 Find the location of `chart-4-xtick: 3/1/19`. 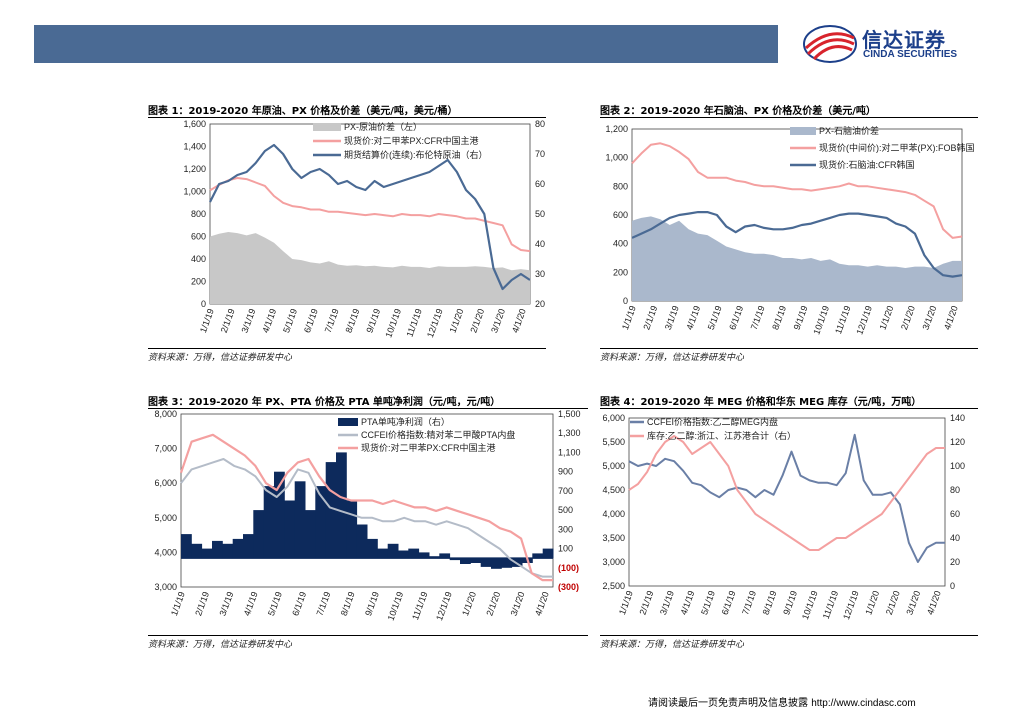

chart-4-xtick: 3/1/19 is located at coordinates (667, 602).